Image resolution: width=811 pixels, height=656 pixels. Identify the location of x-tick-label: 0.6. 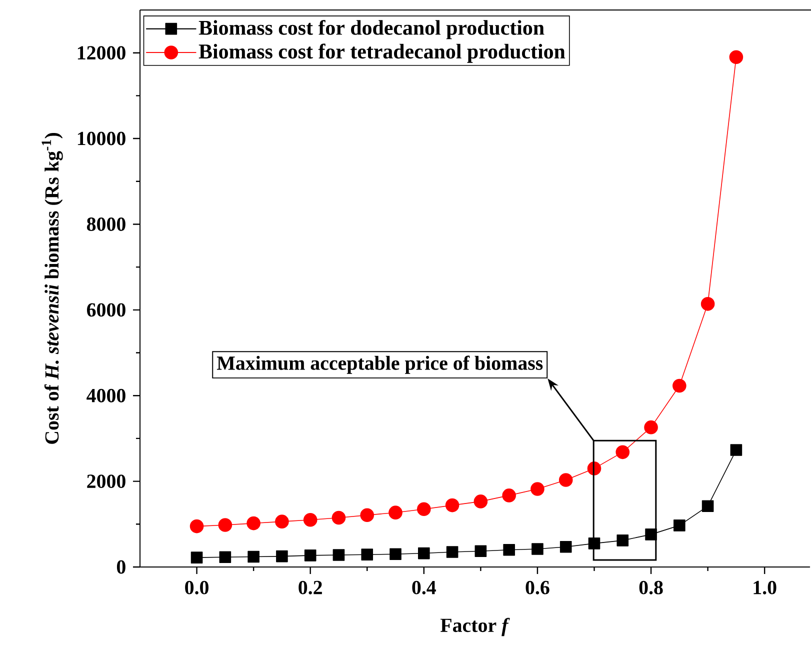
(538, 587).